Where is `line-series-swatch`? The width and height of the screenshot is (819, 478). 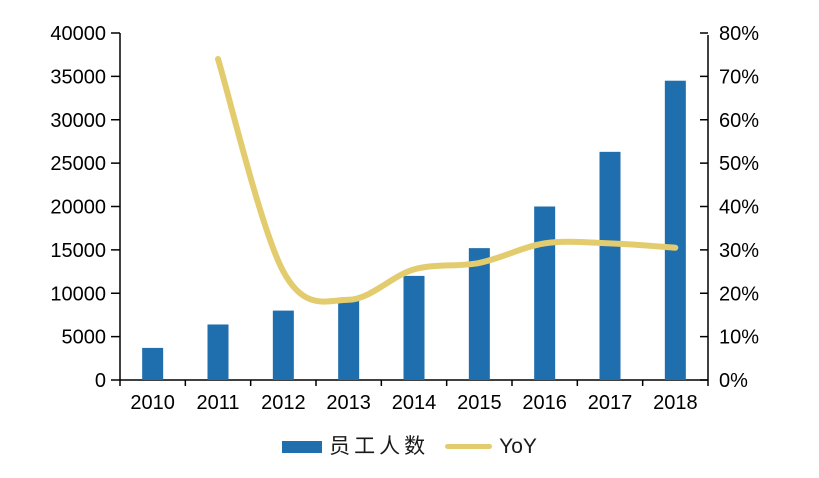
line-series-swatch is located at coordinates (469, 446).